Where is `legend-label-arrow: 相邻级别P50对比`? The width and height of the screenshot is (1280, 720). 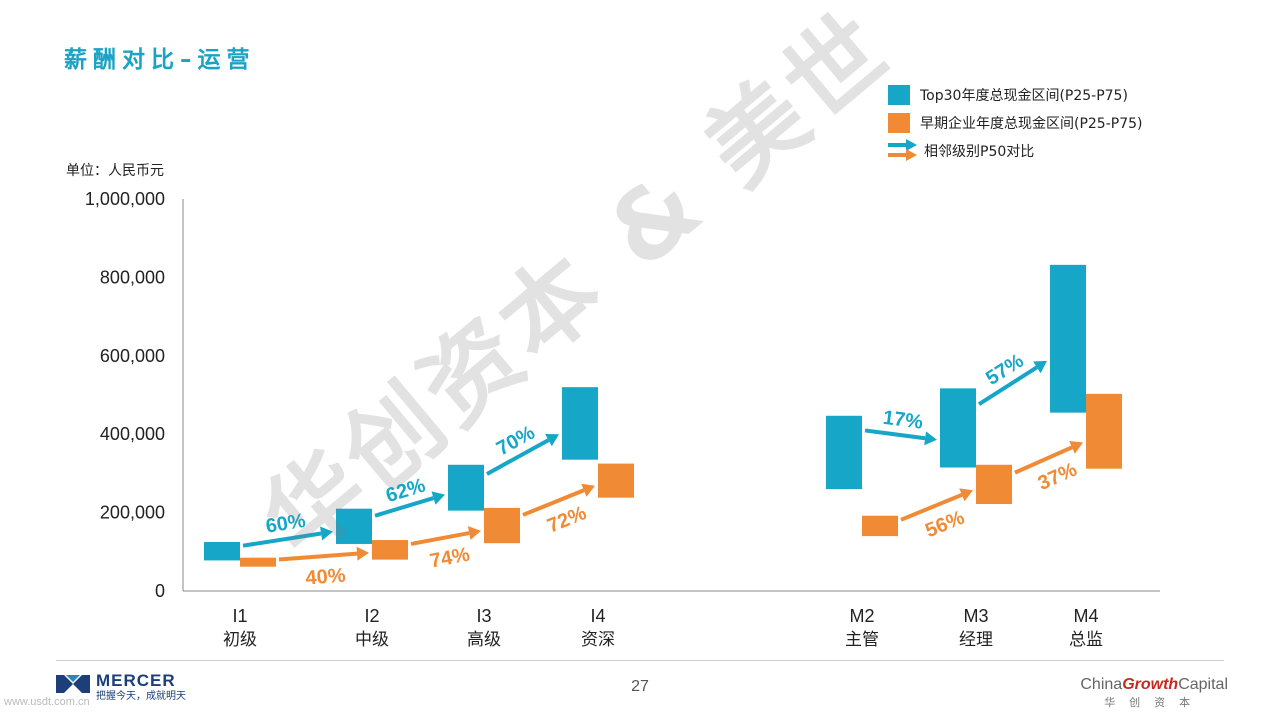
legend-label-arrow: 相邻级别P50对比 is located at coordinates (979, 152).